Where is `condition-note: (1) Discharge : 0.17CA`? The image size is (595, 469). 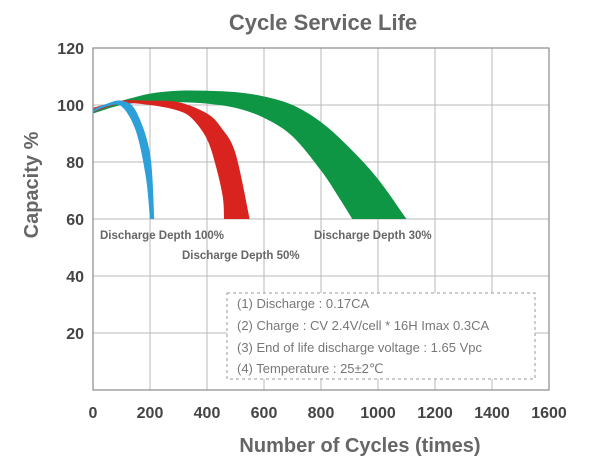 condition-note: (1) Discharge : 0.17CA is located at coordinates (303, 303).